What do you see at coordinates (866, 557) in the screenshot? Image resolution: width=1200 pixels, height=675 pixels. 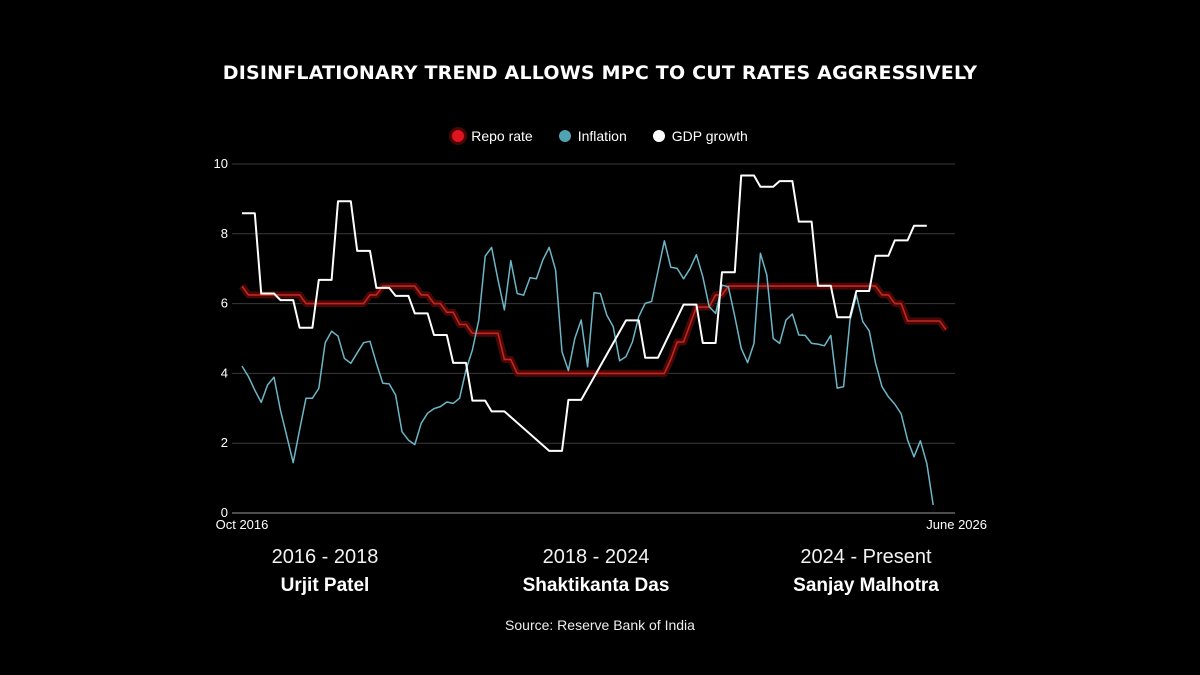 I see `governor-tenure: 2024 - Present` at bounding box center [866, 557].